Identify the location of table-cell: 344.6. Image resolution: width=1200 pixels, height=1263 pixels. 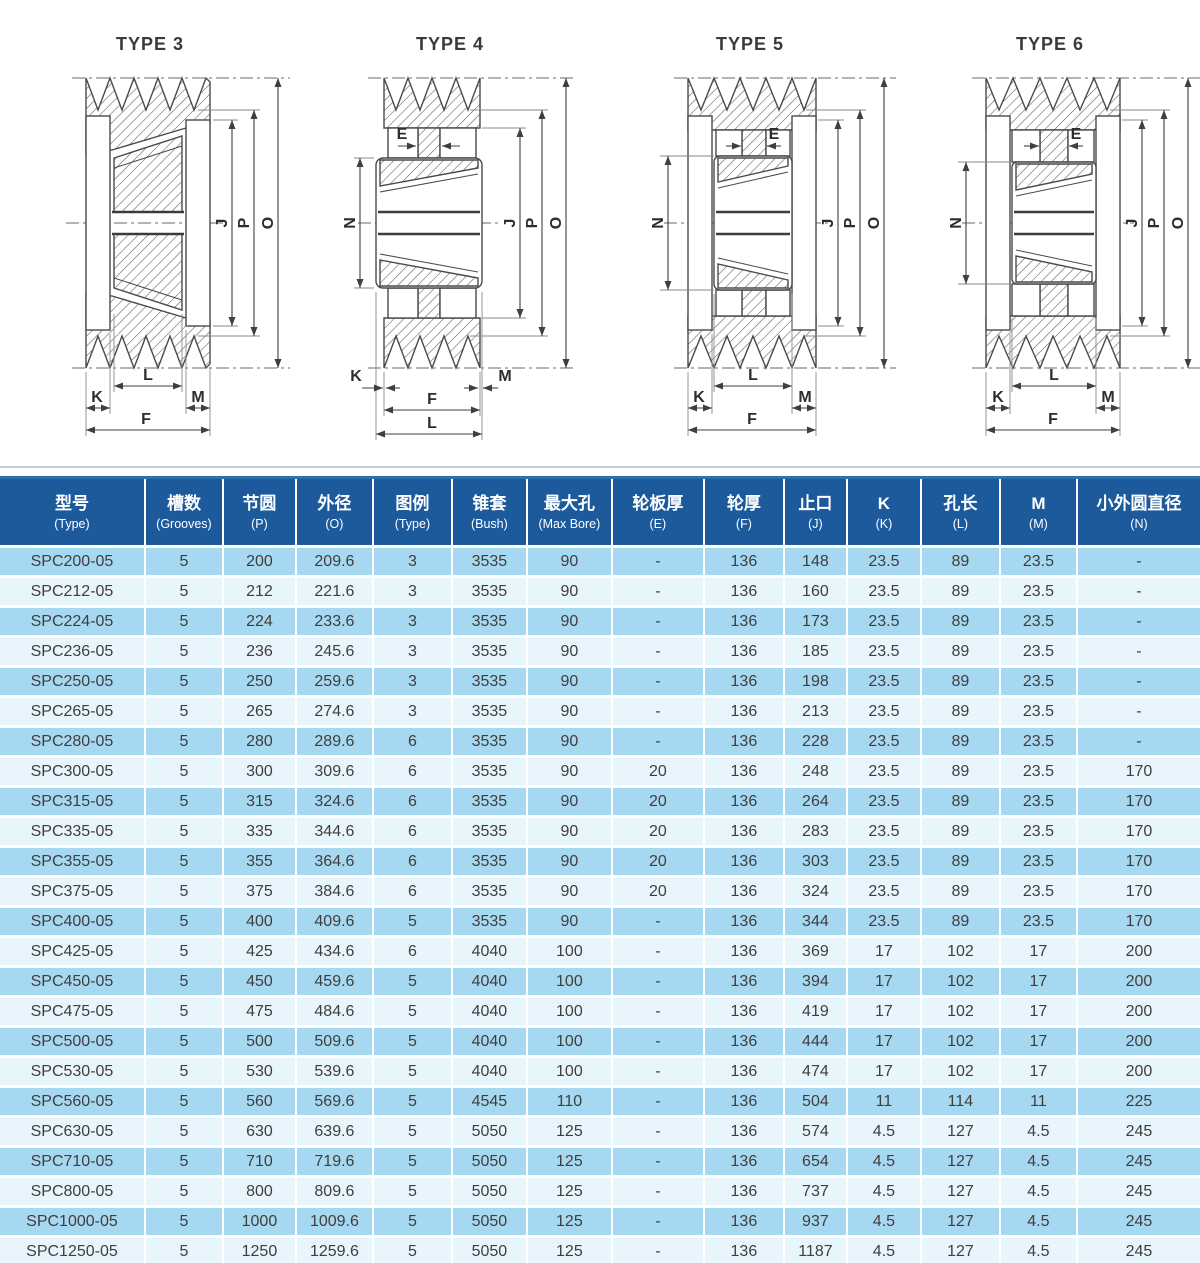
(333, 831).